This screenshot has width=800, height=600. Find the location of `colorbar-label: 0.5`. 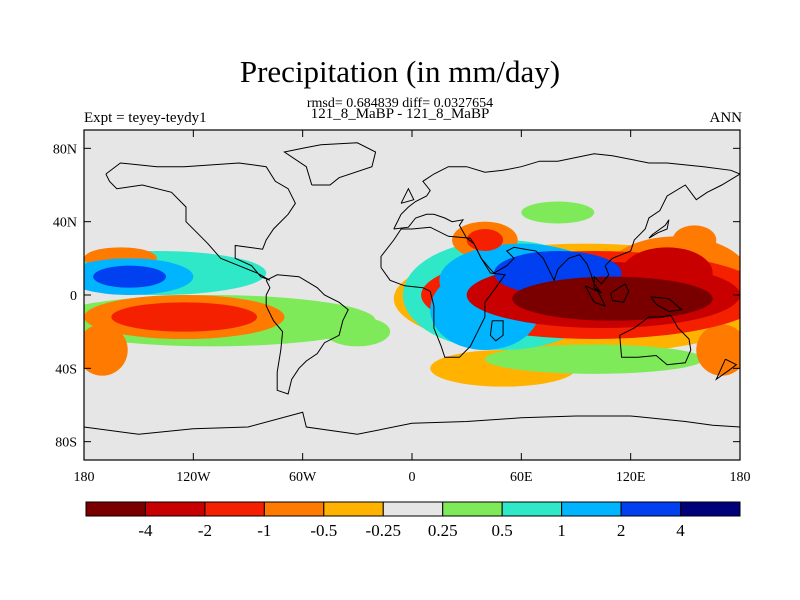

colorbar-label: 0.5 is located at coordinates (502, 530).